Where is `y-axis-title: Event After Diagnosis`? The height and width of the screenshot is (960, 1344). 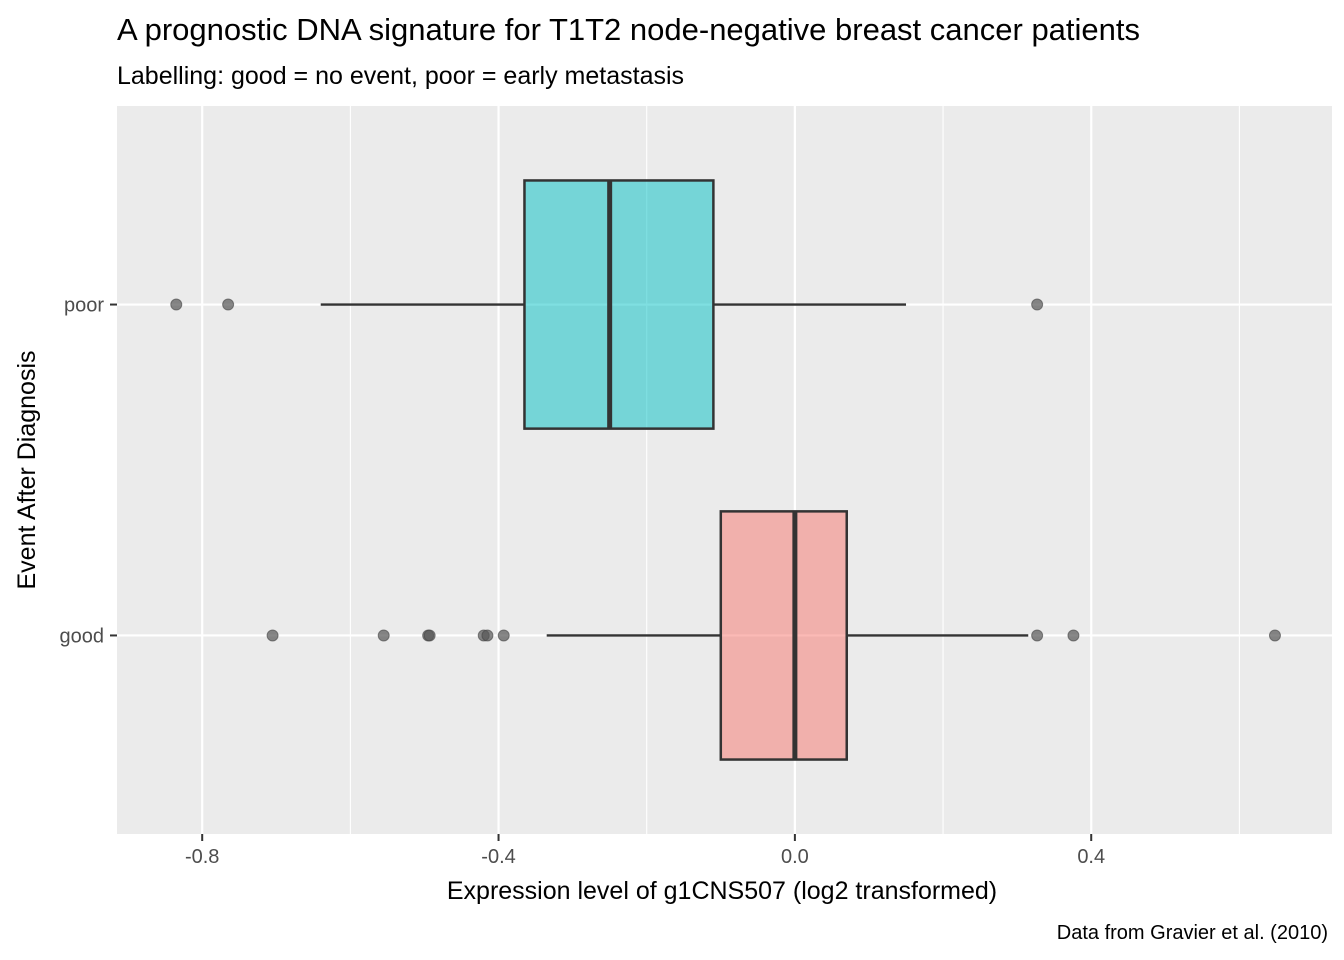 y-axis-title: Event After Diagnosis is located at coordinates (27, 469).